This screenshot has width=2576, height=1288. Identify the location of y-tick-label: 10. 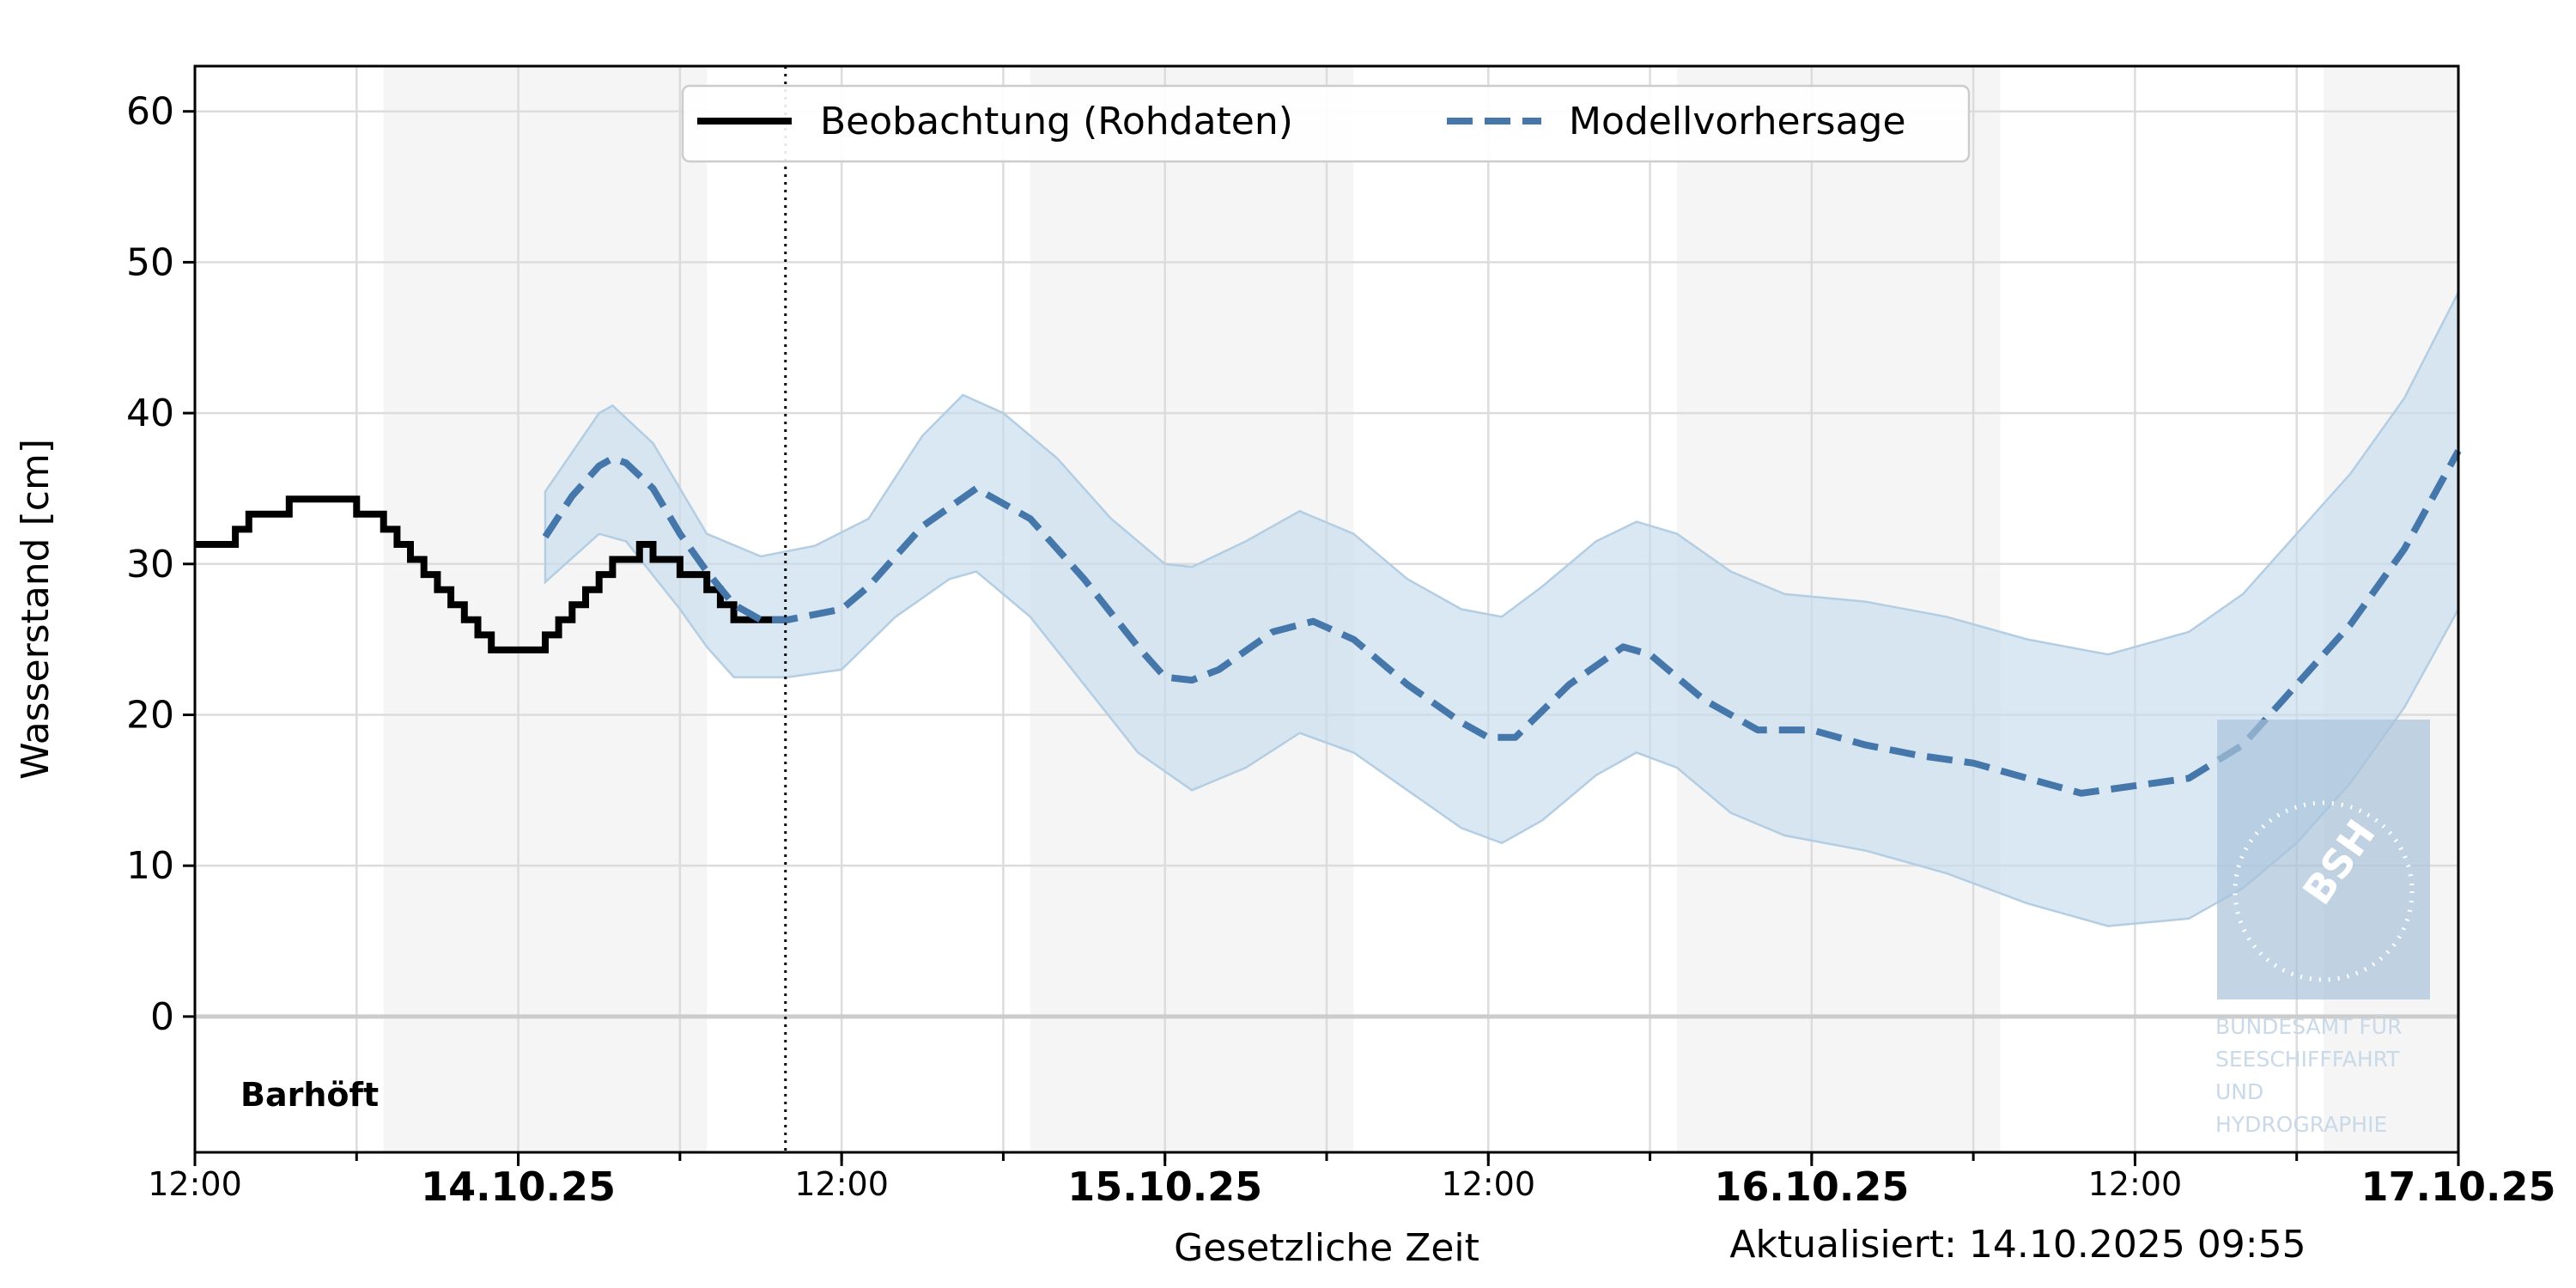
(150, 866).